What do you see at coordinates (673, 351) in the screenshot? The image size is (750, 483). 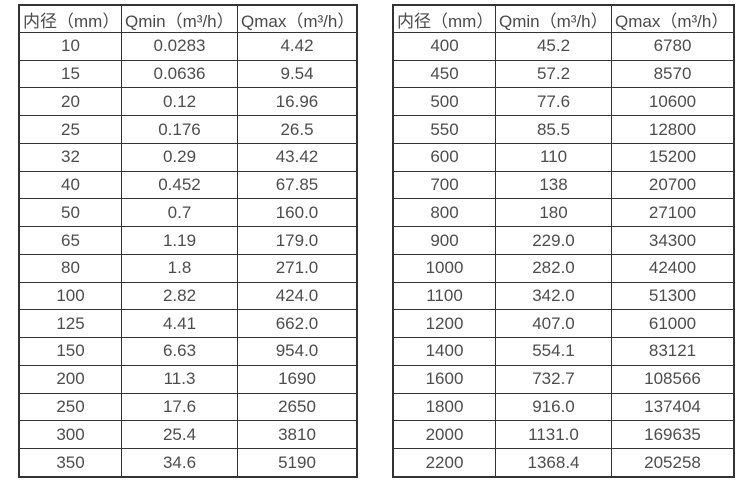 I see `table-cell: 83121` at bounding box center [673, 351].